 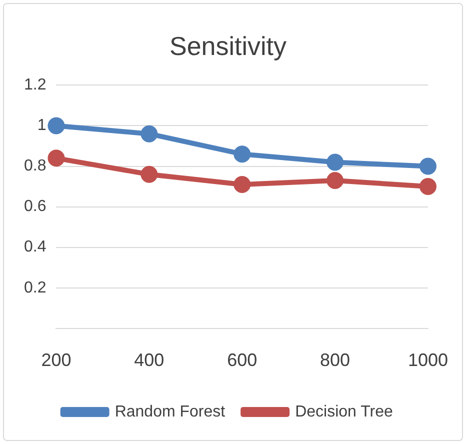 I want to click on x-tick-label: 1000, so click(x=428, y=360).